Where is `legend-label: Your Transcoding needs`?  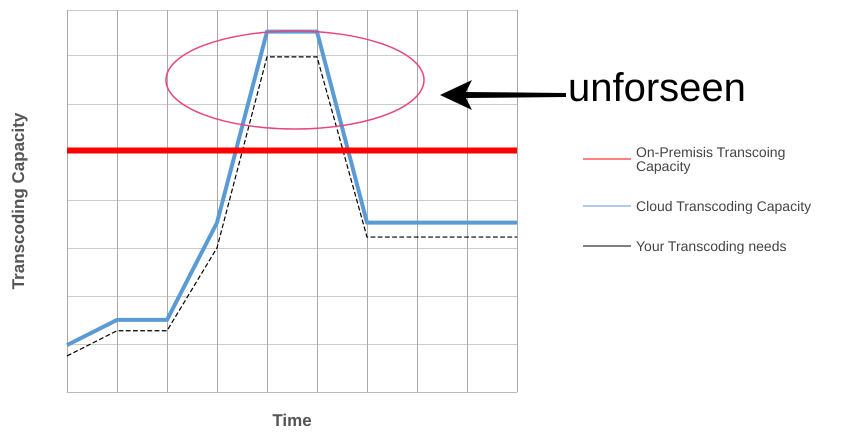
legend-label: Your Transcoding needs is located at coordinates (711, 246).